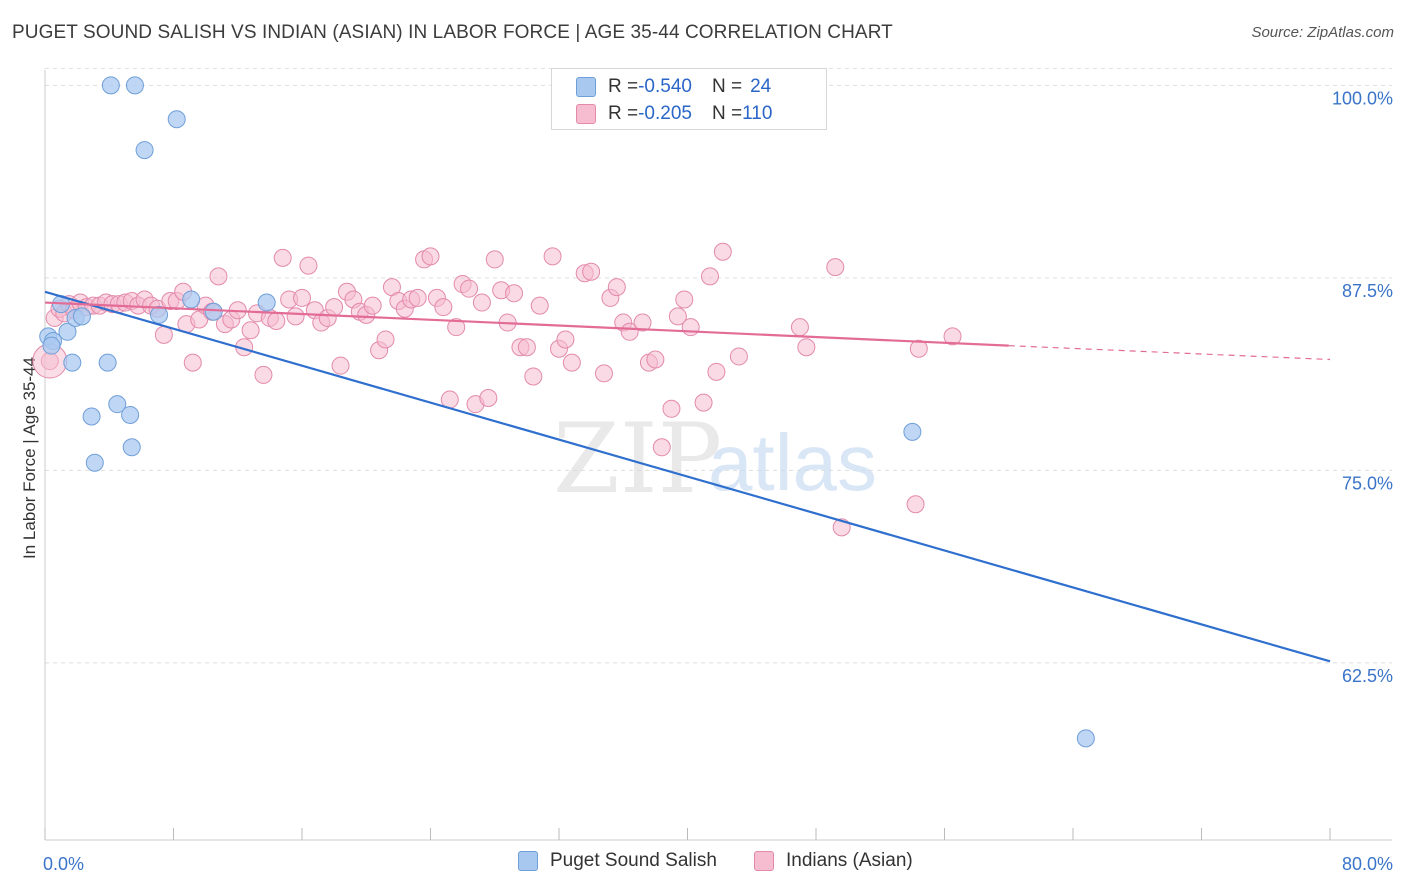  Describe the element at coordinates (1367, 676) in the screenshot. I see `y-tick-label: 62.5%` at that location.